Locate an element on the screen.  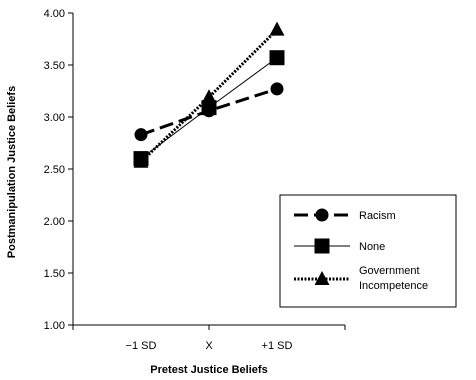
x-tick-label: −1 SD is located at coordinates (141, 346).